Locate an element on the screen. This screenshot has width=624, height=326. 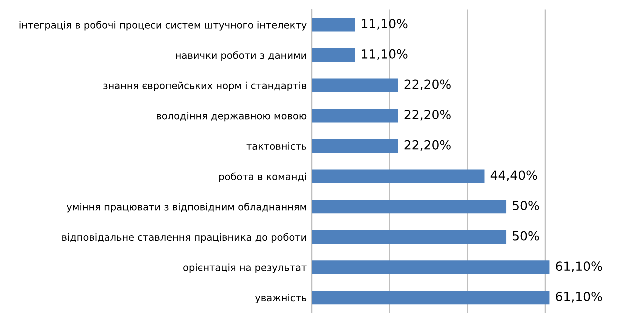
data-label: 44,40% is located at coordinates (514, 176).